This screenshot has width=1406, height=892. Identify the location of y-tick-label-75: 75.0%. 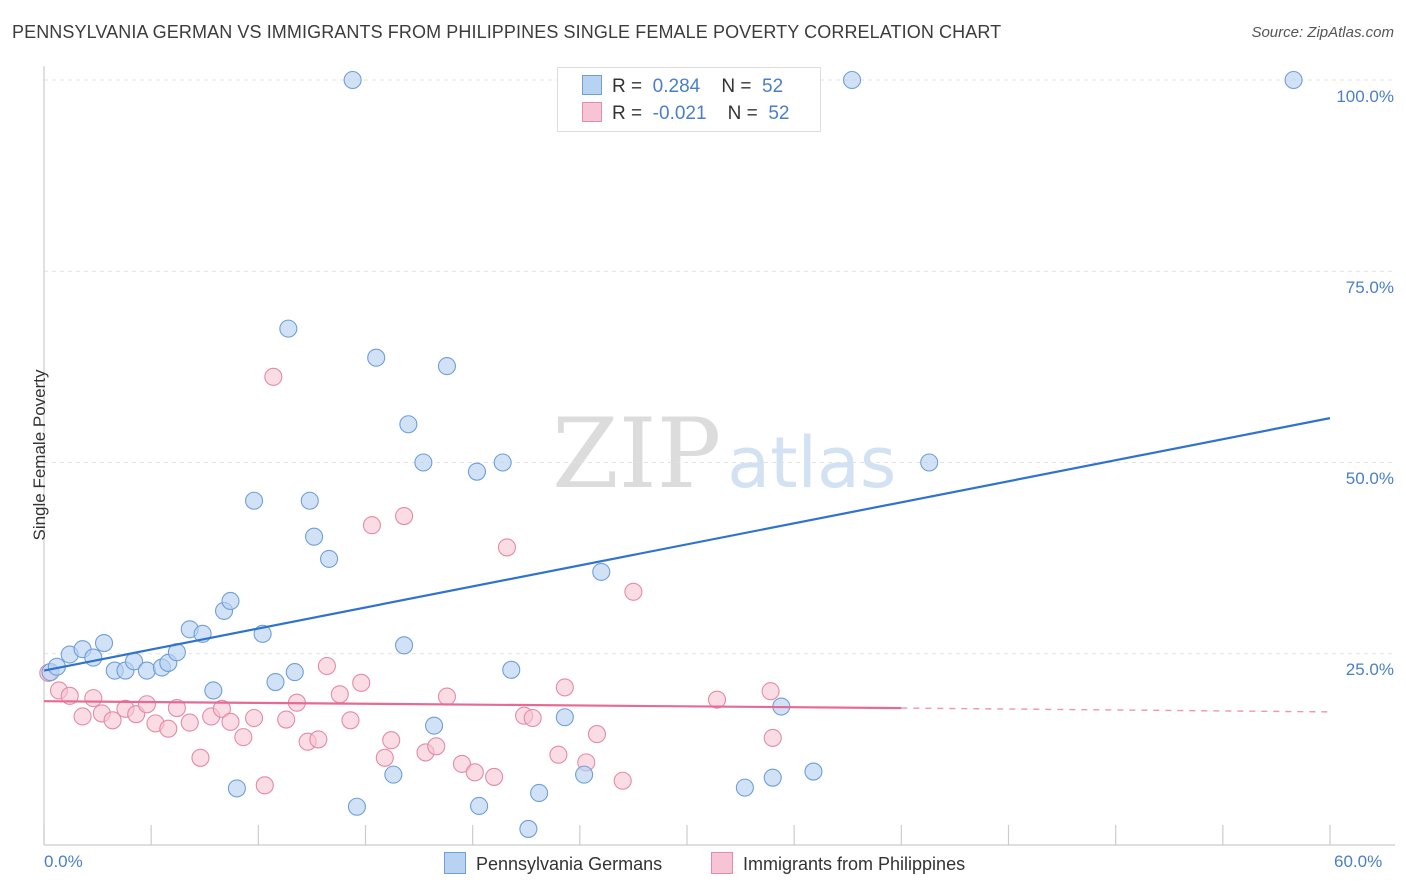
(1369, 287).